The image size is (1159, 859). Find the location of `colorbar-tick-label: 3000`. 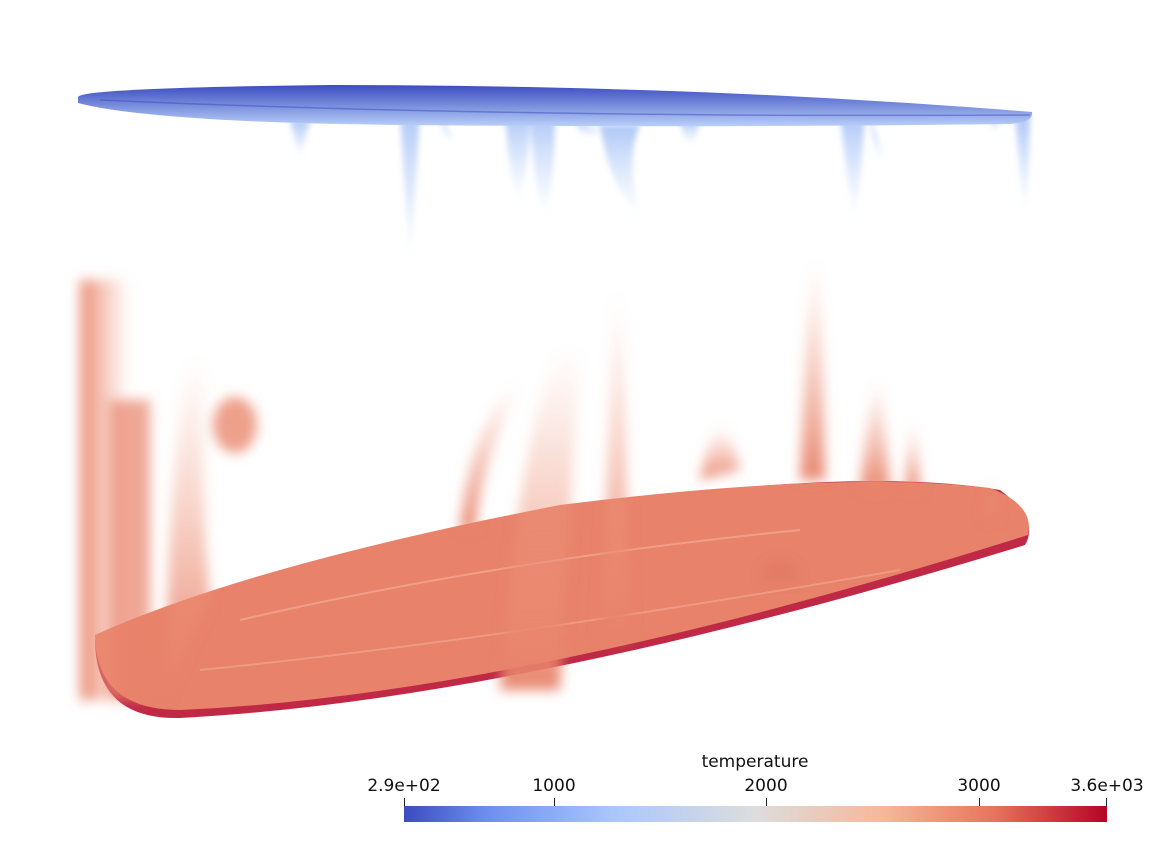

colorbar-tick-label: 3000 is located at coordinates (979, 786).